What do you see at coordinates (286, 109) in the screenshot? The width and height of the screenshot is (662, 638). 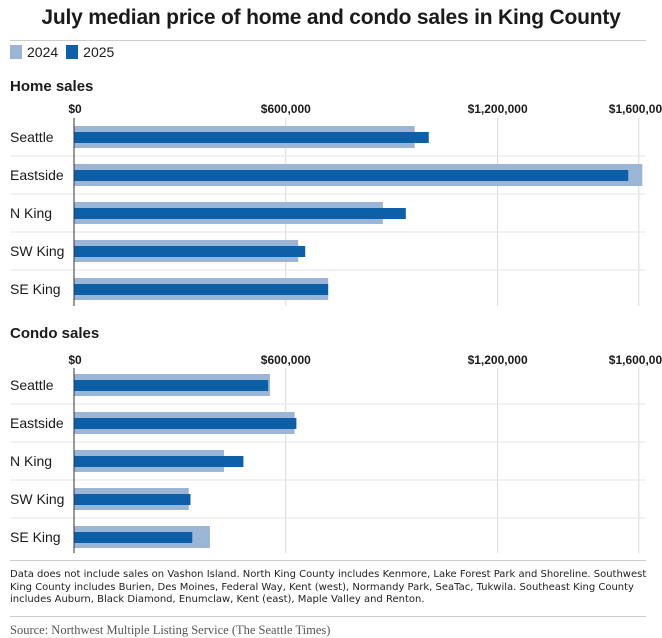 I see `home-tick-label: $600,000` at bounding box center [286, 109].